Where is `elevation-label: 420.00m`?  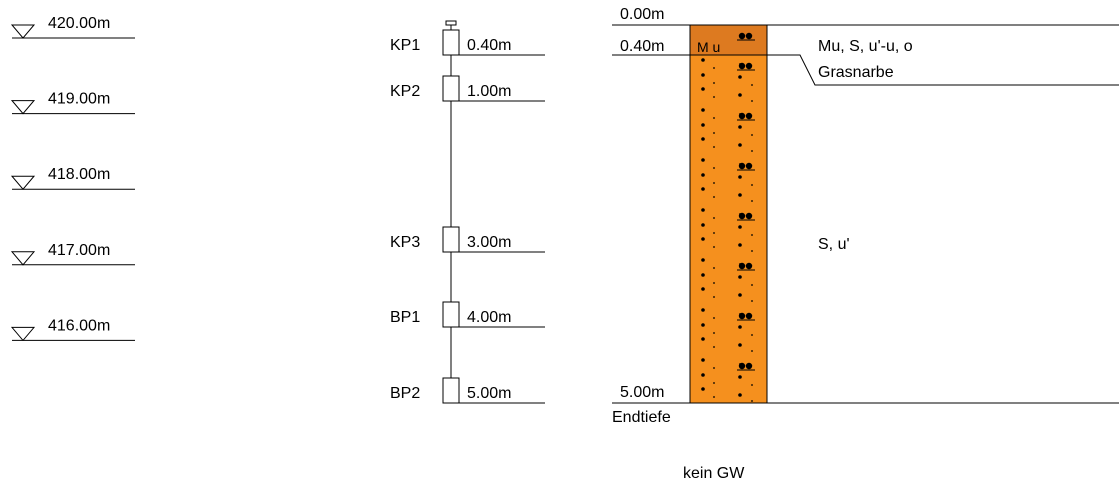 elevation-label: 420.00m is located at coordinates (79, 23).